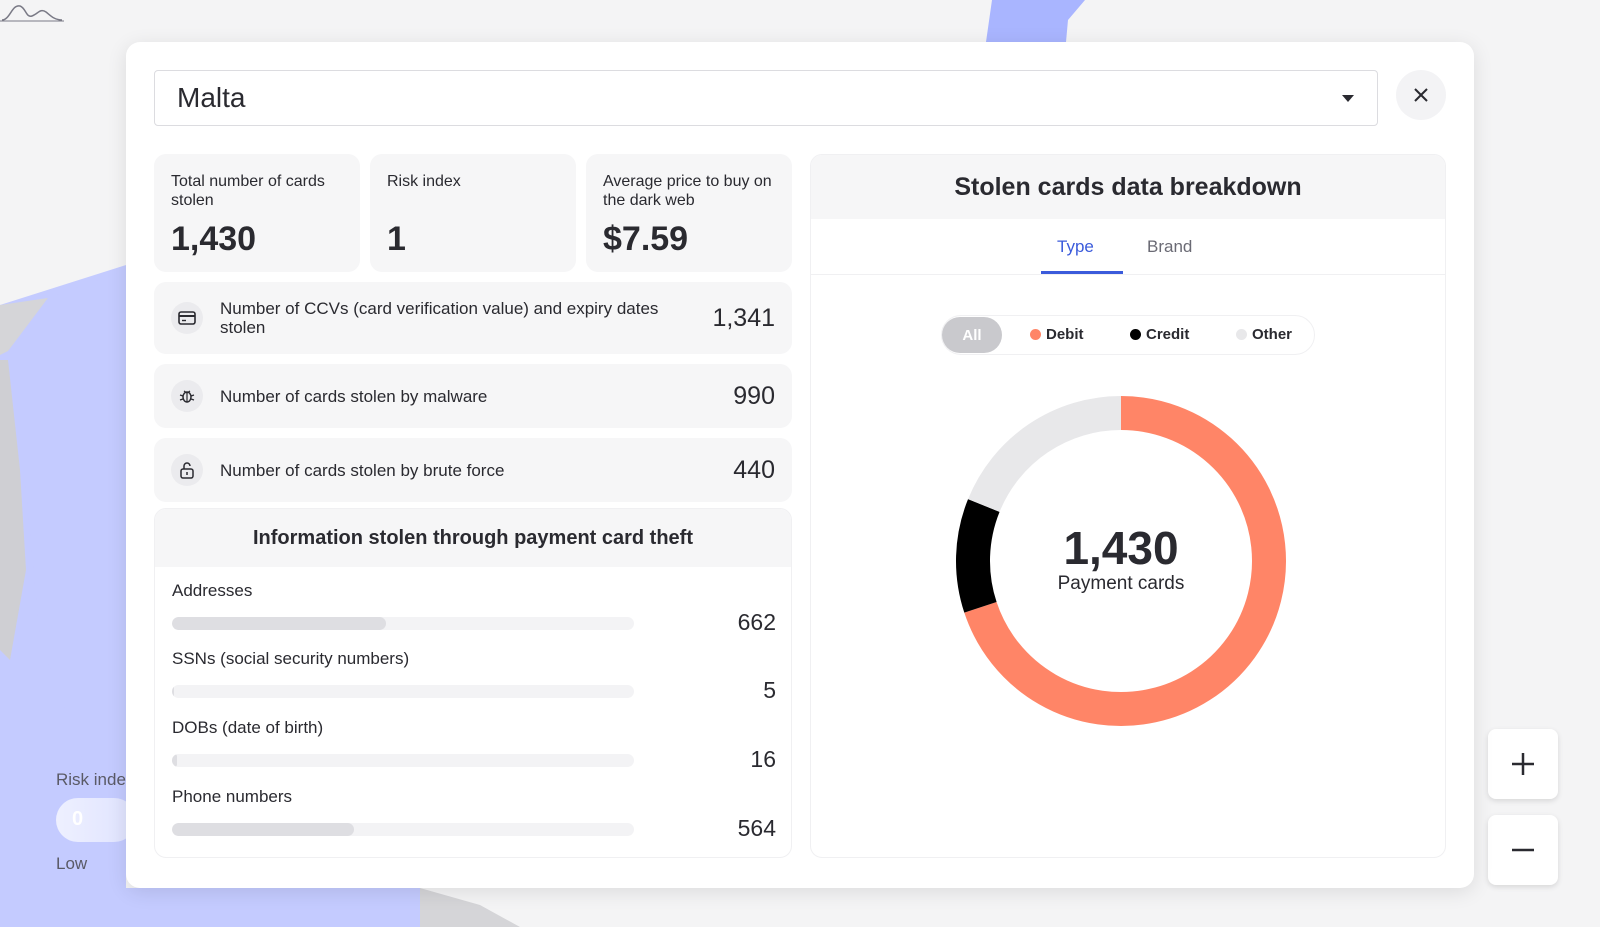 This screenshot has height=927, width=1600. I want to click on credit-card-icon, so click(187, 318).